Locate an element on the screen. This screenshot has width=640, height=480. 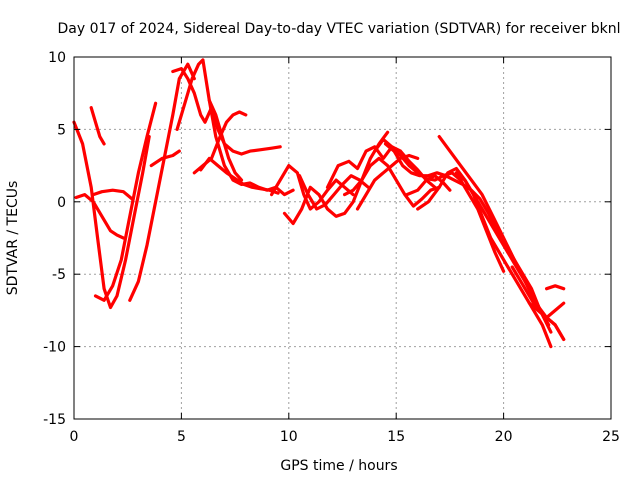
y-tick-label-1: -10 is located at coordinates (54, 348).